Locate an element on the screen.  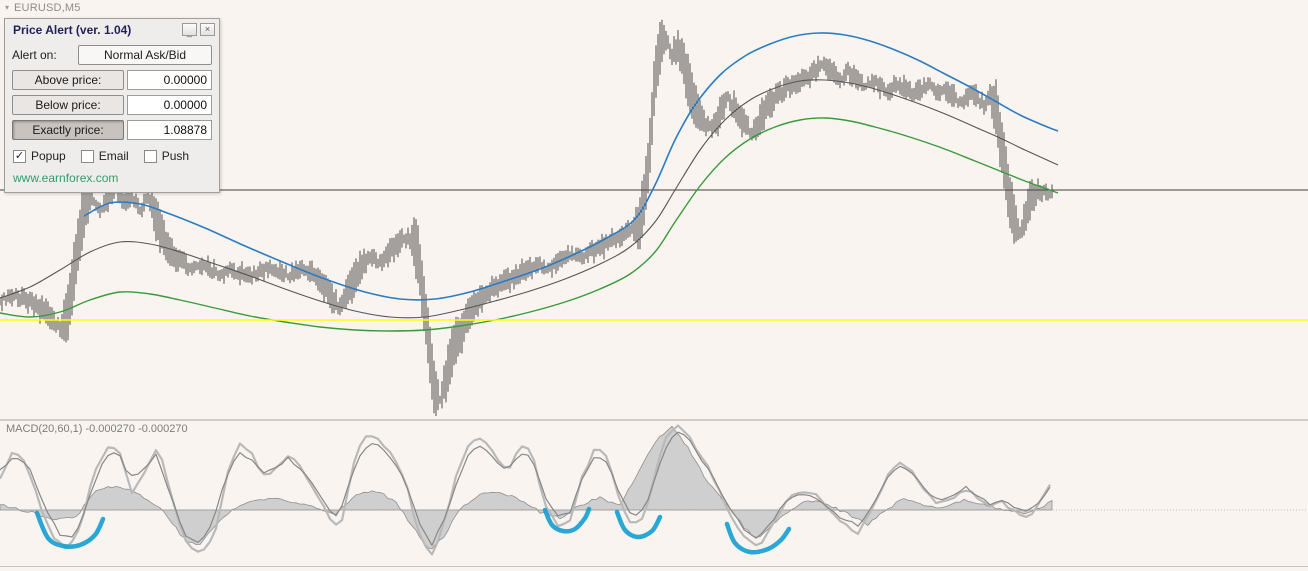
checkbox-check-icon: ✓ is located at coordinates (19, 156).